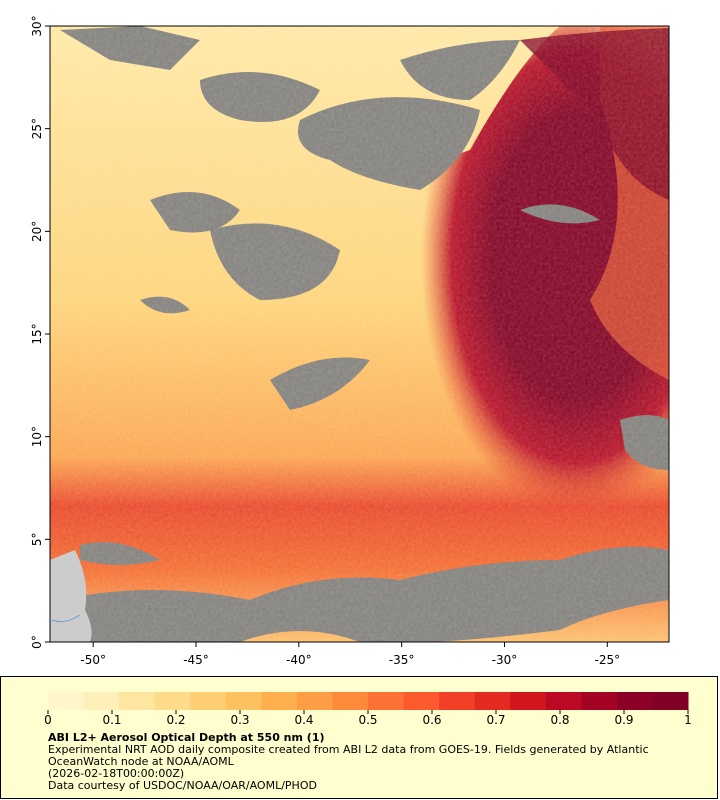  I want to click on colorbar-tick-label: 0.8, so click(559, 720).